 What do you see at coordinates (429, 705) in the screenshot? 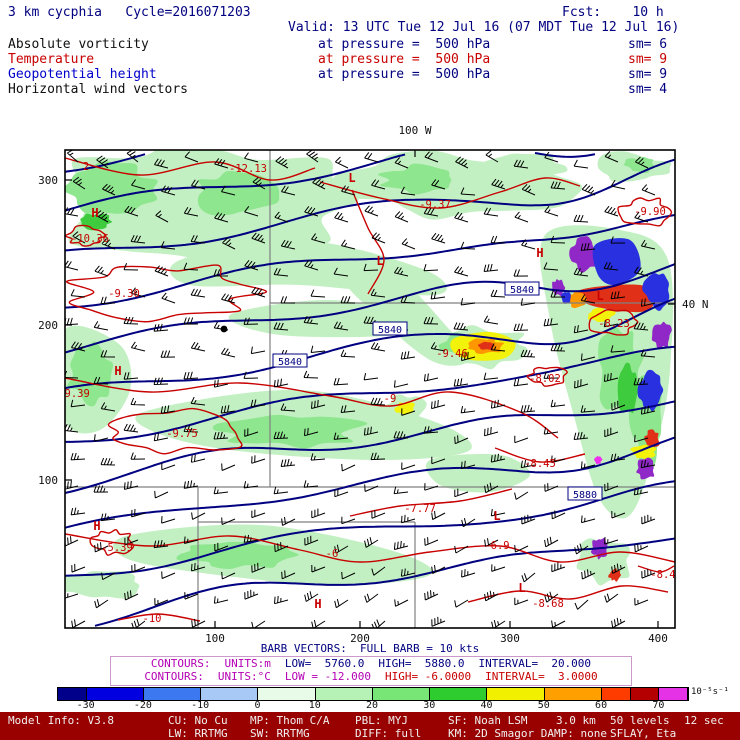
I see `colorbar-tick-label: 30` at bounding box center [429, 705].